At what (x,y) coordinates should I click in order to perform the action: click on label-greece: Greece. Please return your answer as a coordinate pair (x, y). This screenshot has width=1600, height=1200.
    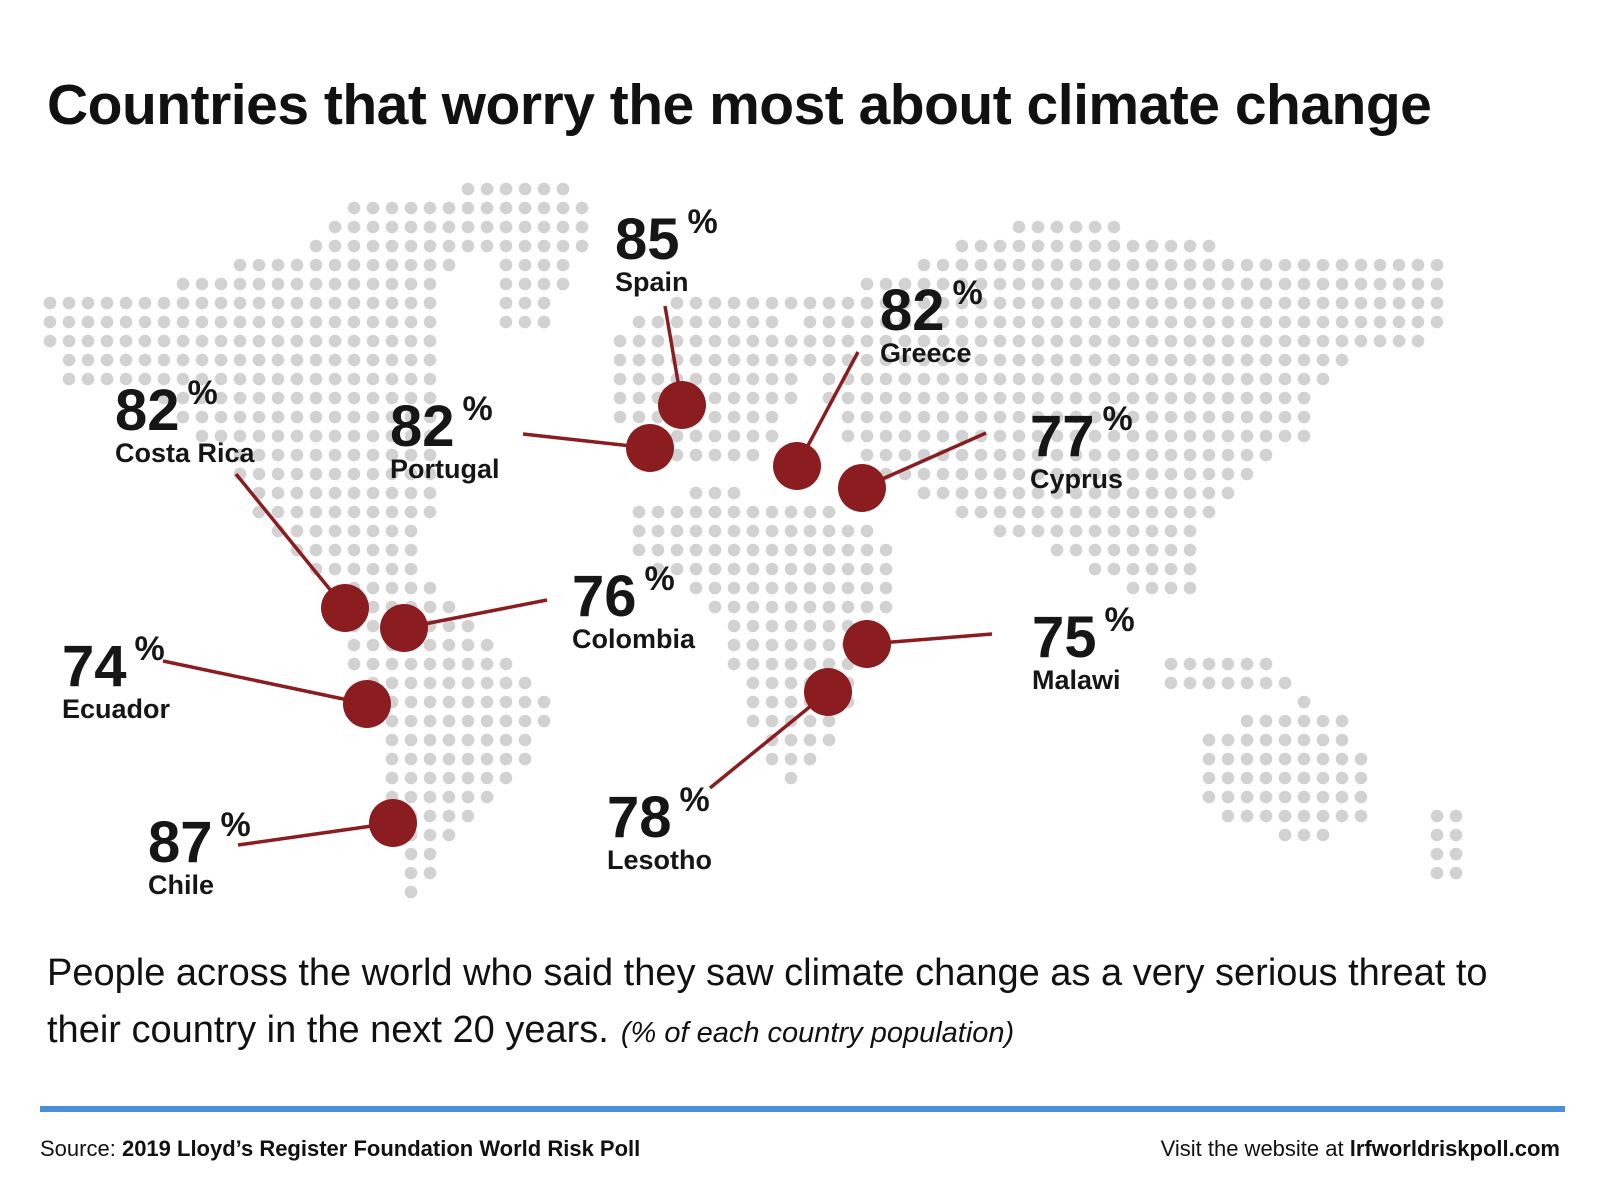
    Looking at the image, I should click on (926, 353).